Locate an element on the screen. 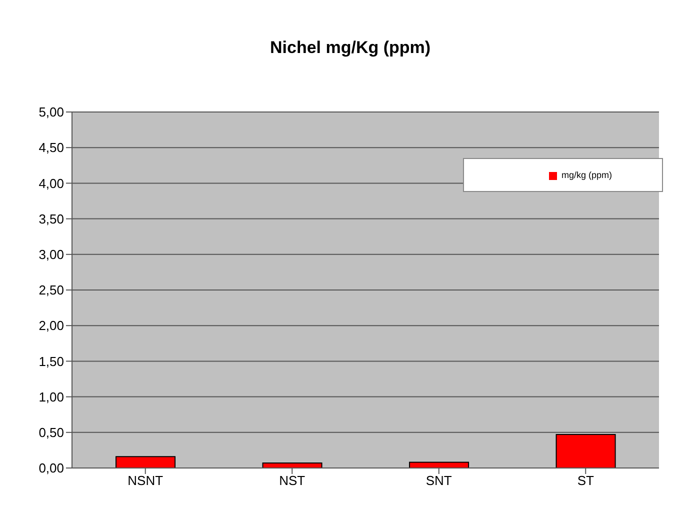 The width and height of the screenshot is (675, 515). y-tick-label: 2,50 is located at coordinates (51, 290).